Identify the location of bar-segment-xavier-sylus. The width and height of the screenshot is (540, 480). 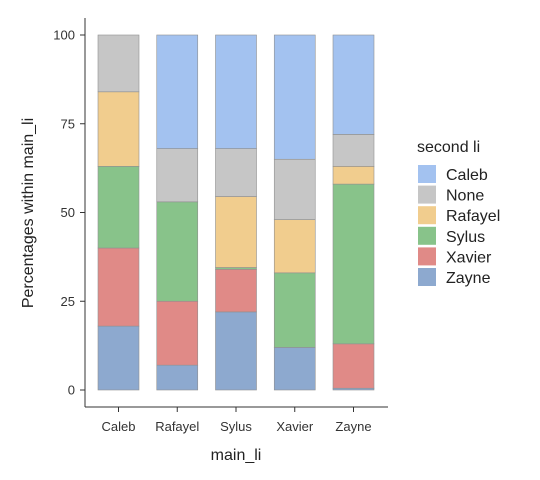
(294, 310).